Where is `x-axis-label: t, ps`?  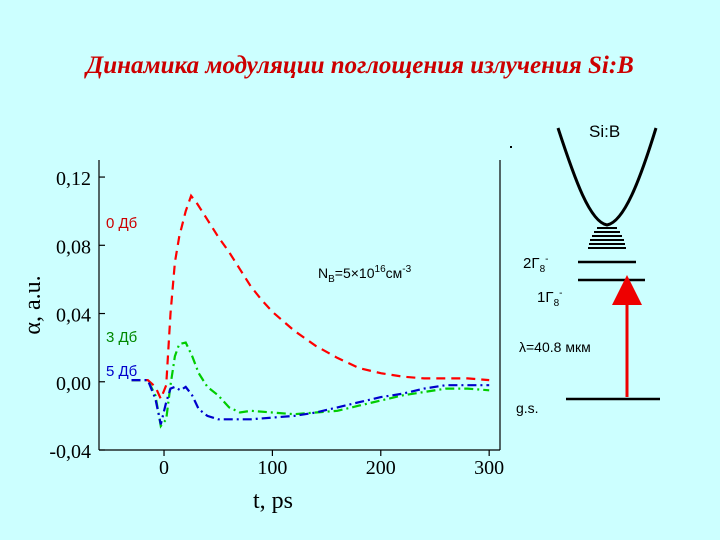 x-axis-label: t, ps is located at coordinates (273, 501).